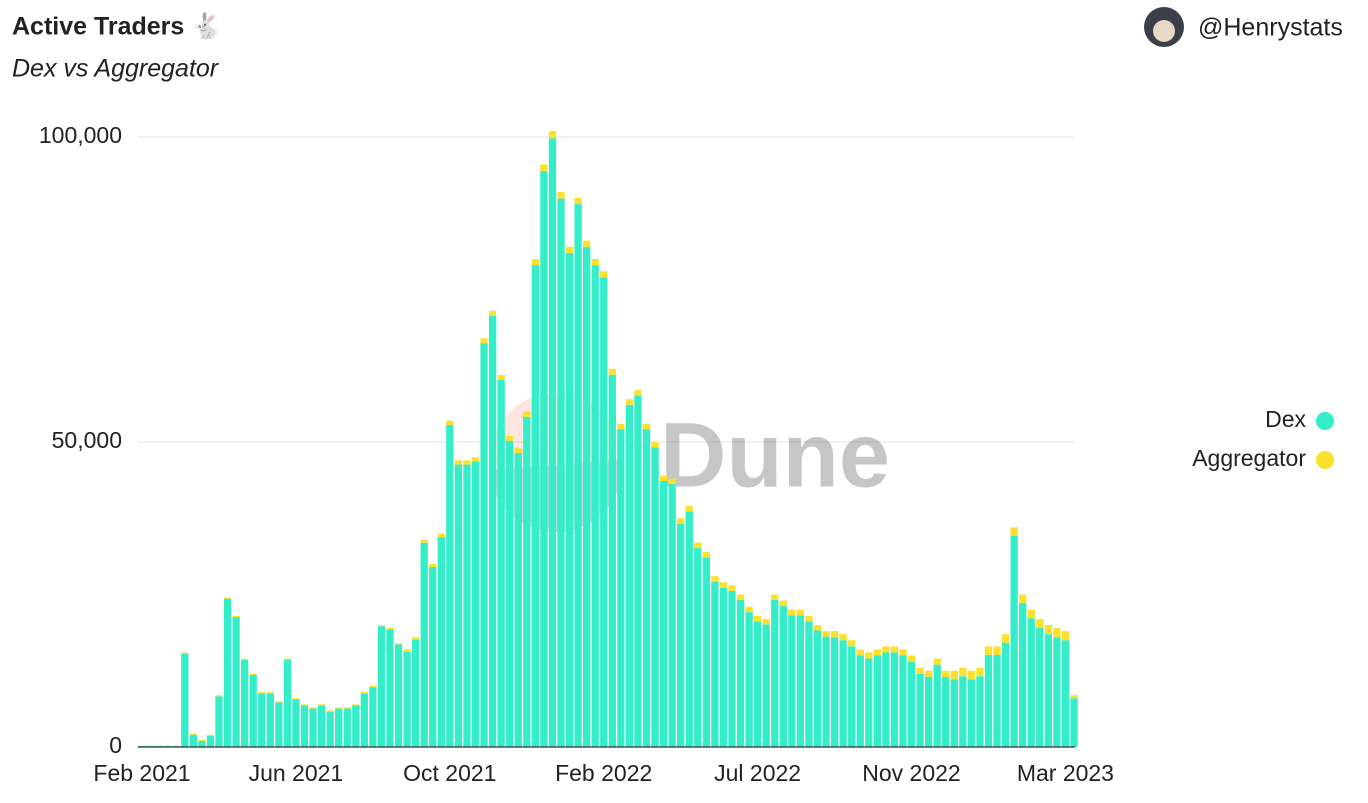 This screenshot has width=1368, height=803. I want to click on x-tick-label: Oct 2021, so click(449, 773).